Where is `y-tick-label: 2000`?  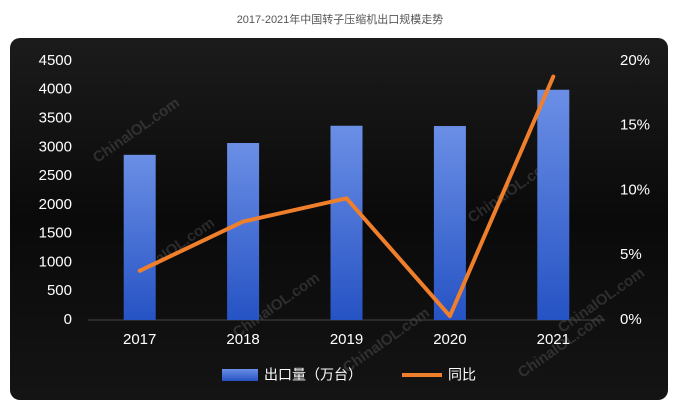 y-tick-label: 2000 is located at coordinates (55, 204).